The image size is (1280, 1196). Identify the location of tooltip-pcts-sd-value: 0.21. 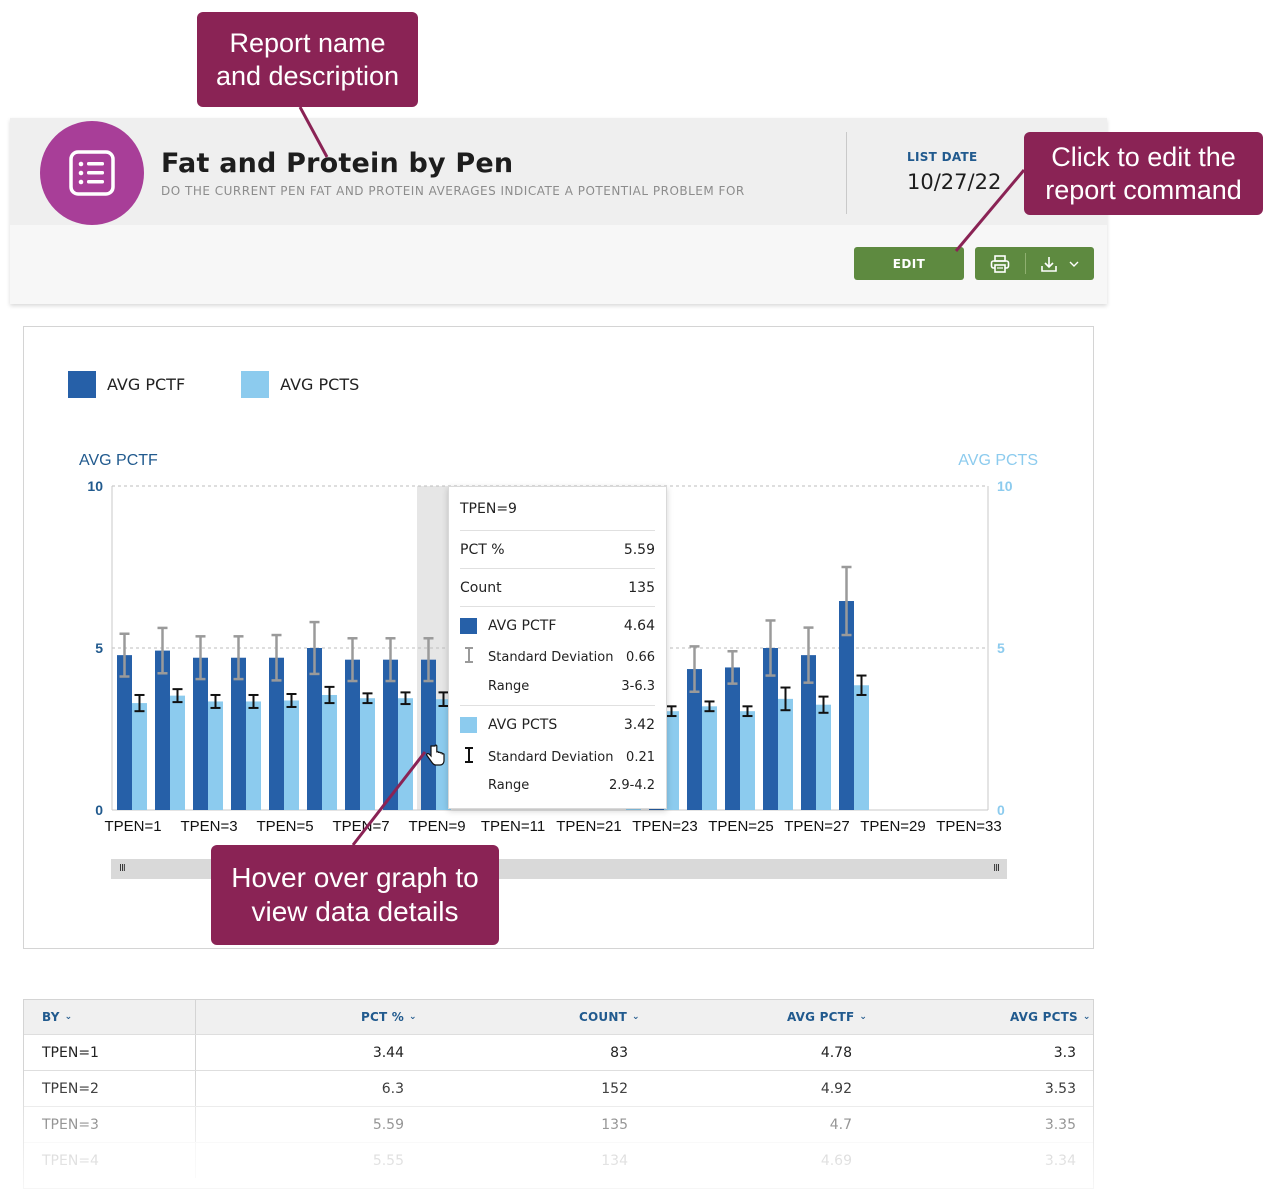
(640, 757).